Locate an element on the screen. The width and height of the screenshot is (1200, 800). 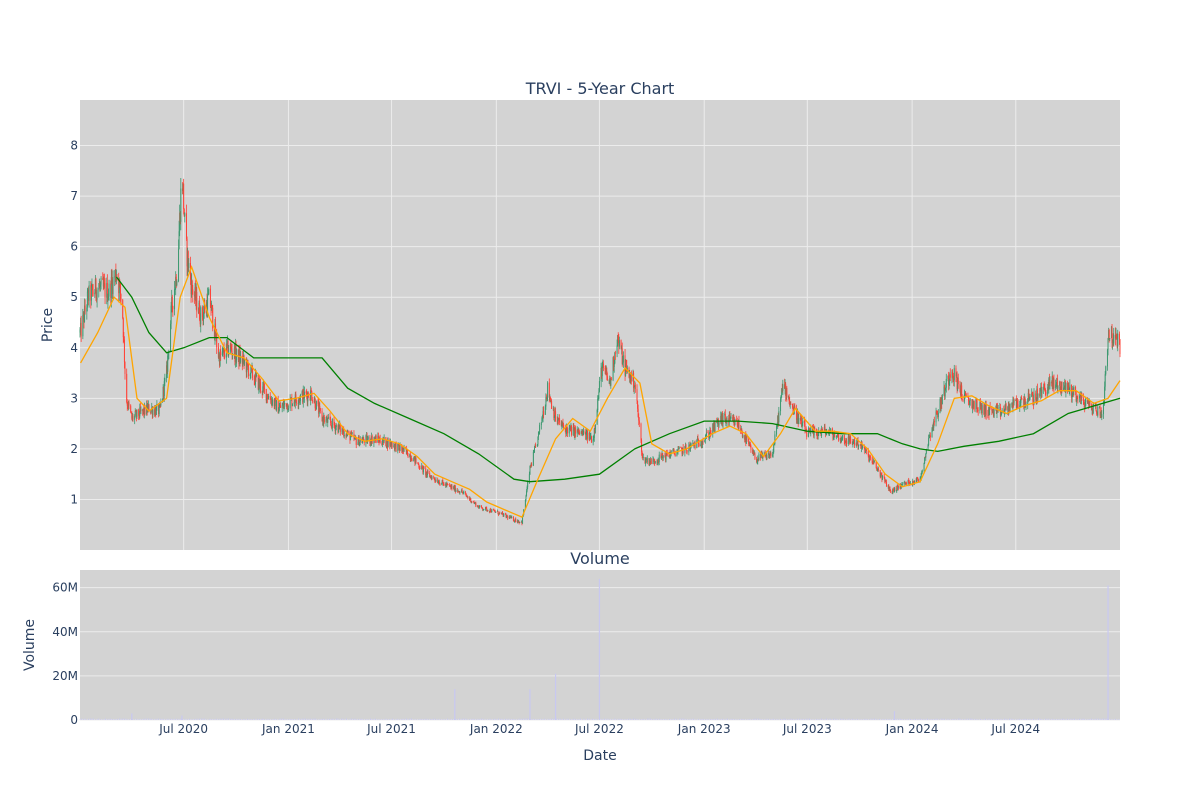
price-y-tick-label: 5 is located at coordinates (74, 297).